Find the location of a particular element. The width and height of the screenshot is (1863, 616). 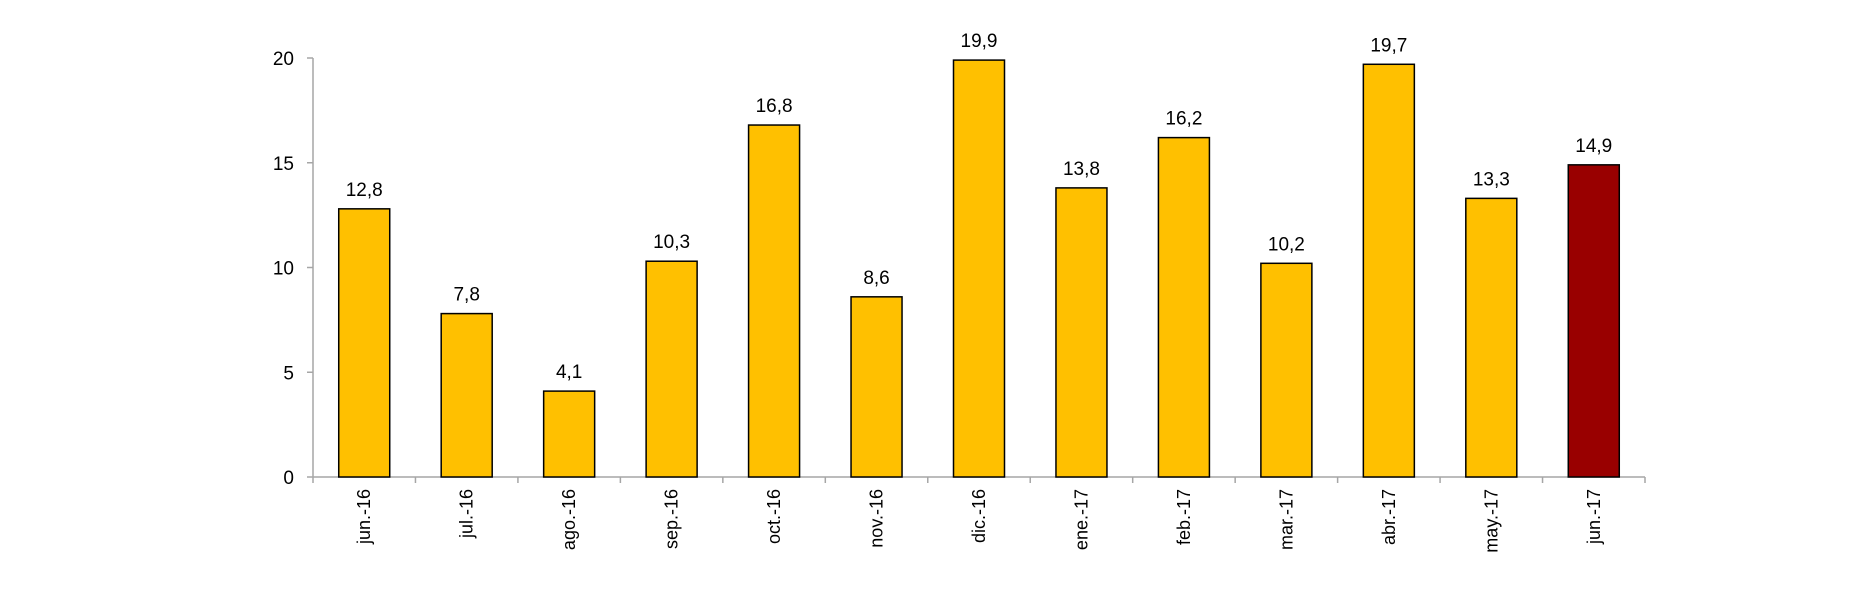

x-tick-label: ago.-16 is located at coordinates (569, 519).